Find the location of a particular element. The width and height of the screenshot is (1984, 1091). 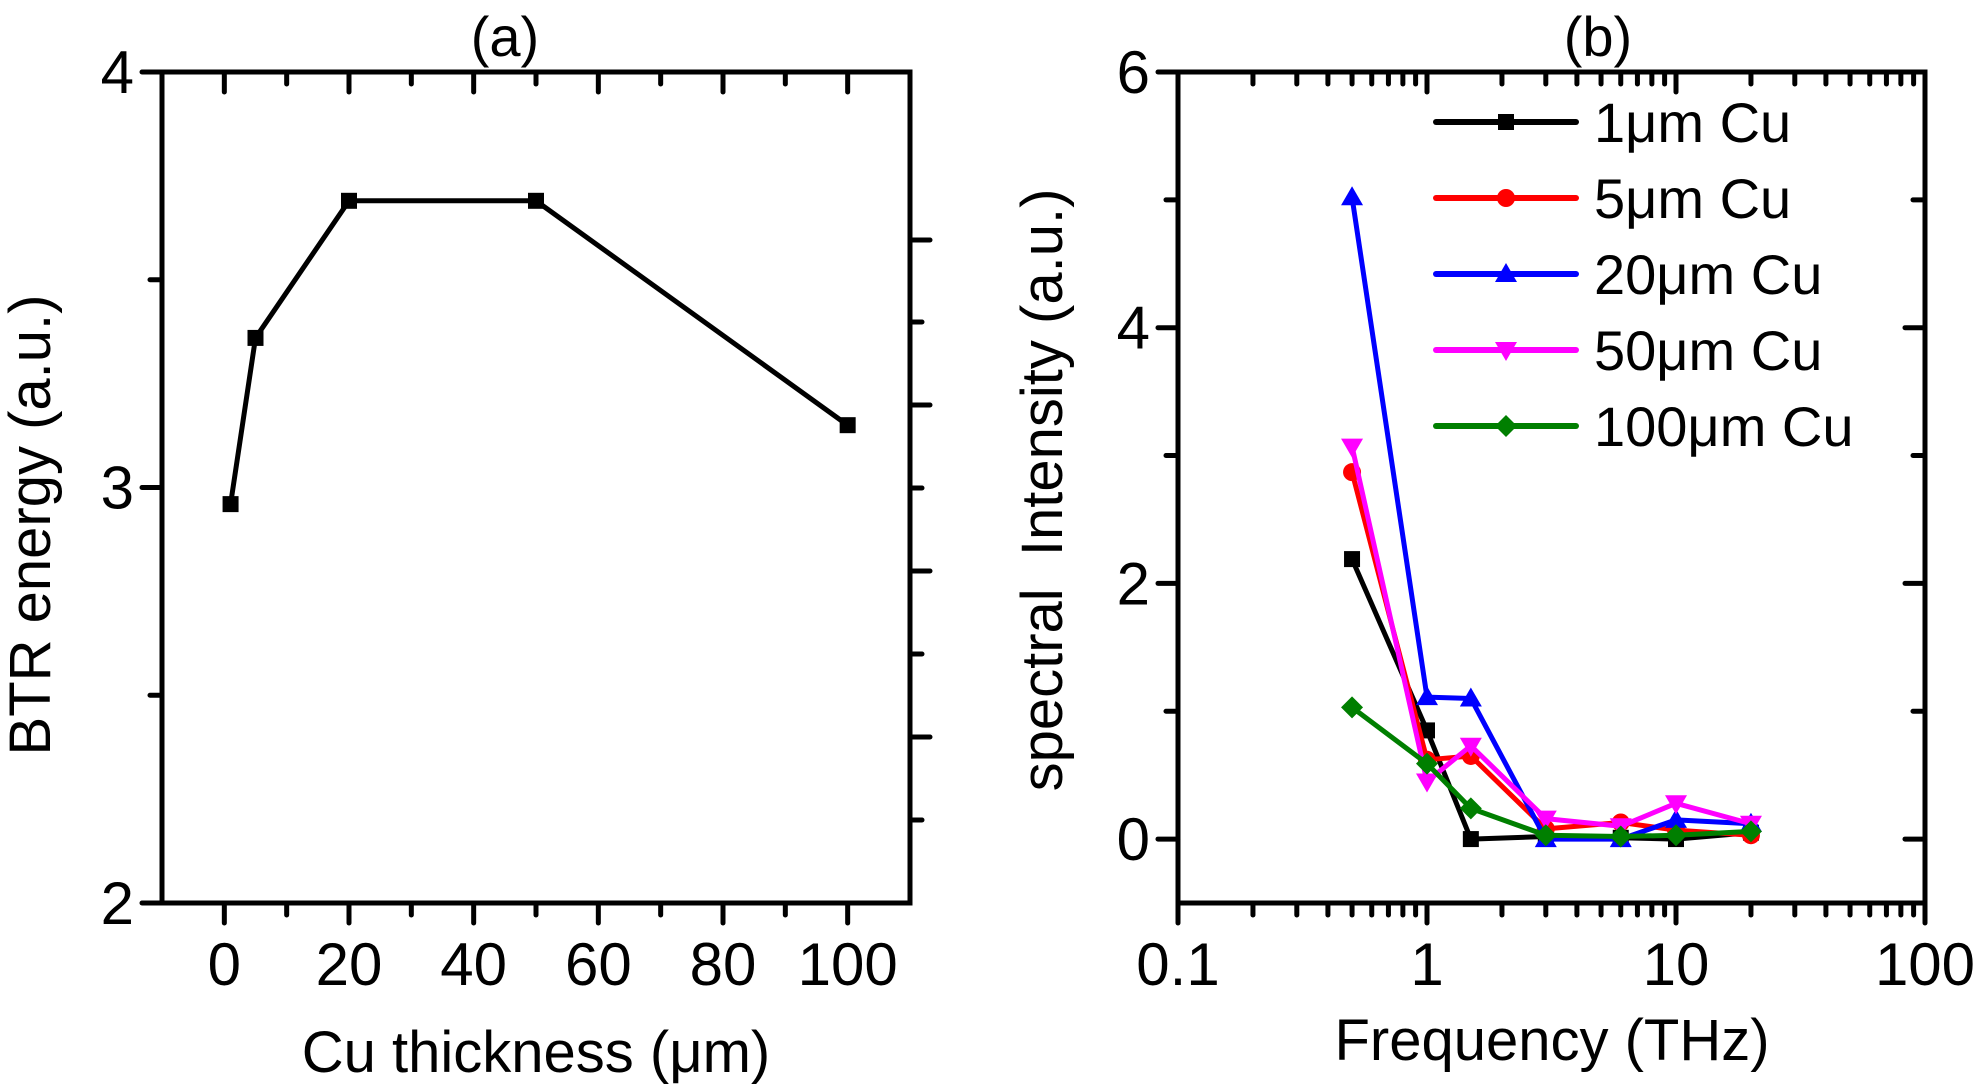

panel-b-x-tick-label: 0.1 is located at coordinates (1177, 964).